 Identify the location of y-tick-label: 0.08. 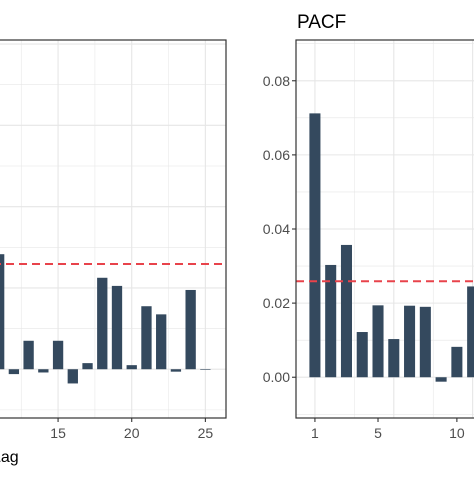
(276, 81).